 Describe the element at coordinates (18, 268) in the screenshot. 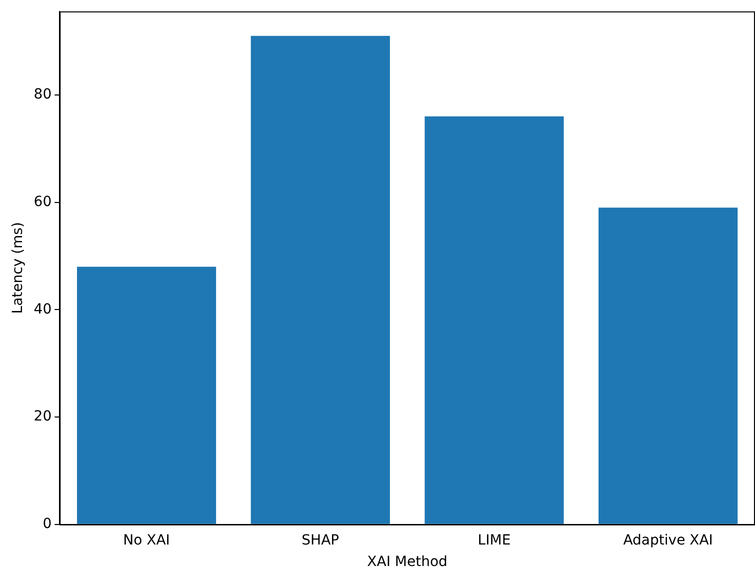

I see `y-axis-title: Latency (ms)` at that location.